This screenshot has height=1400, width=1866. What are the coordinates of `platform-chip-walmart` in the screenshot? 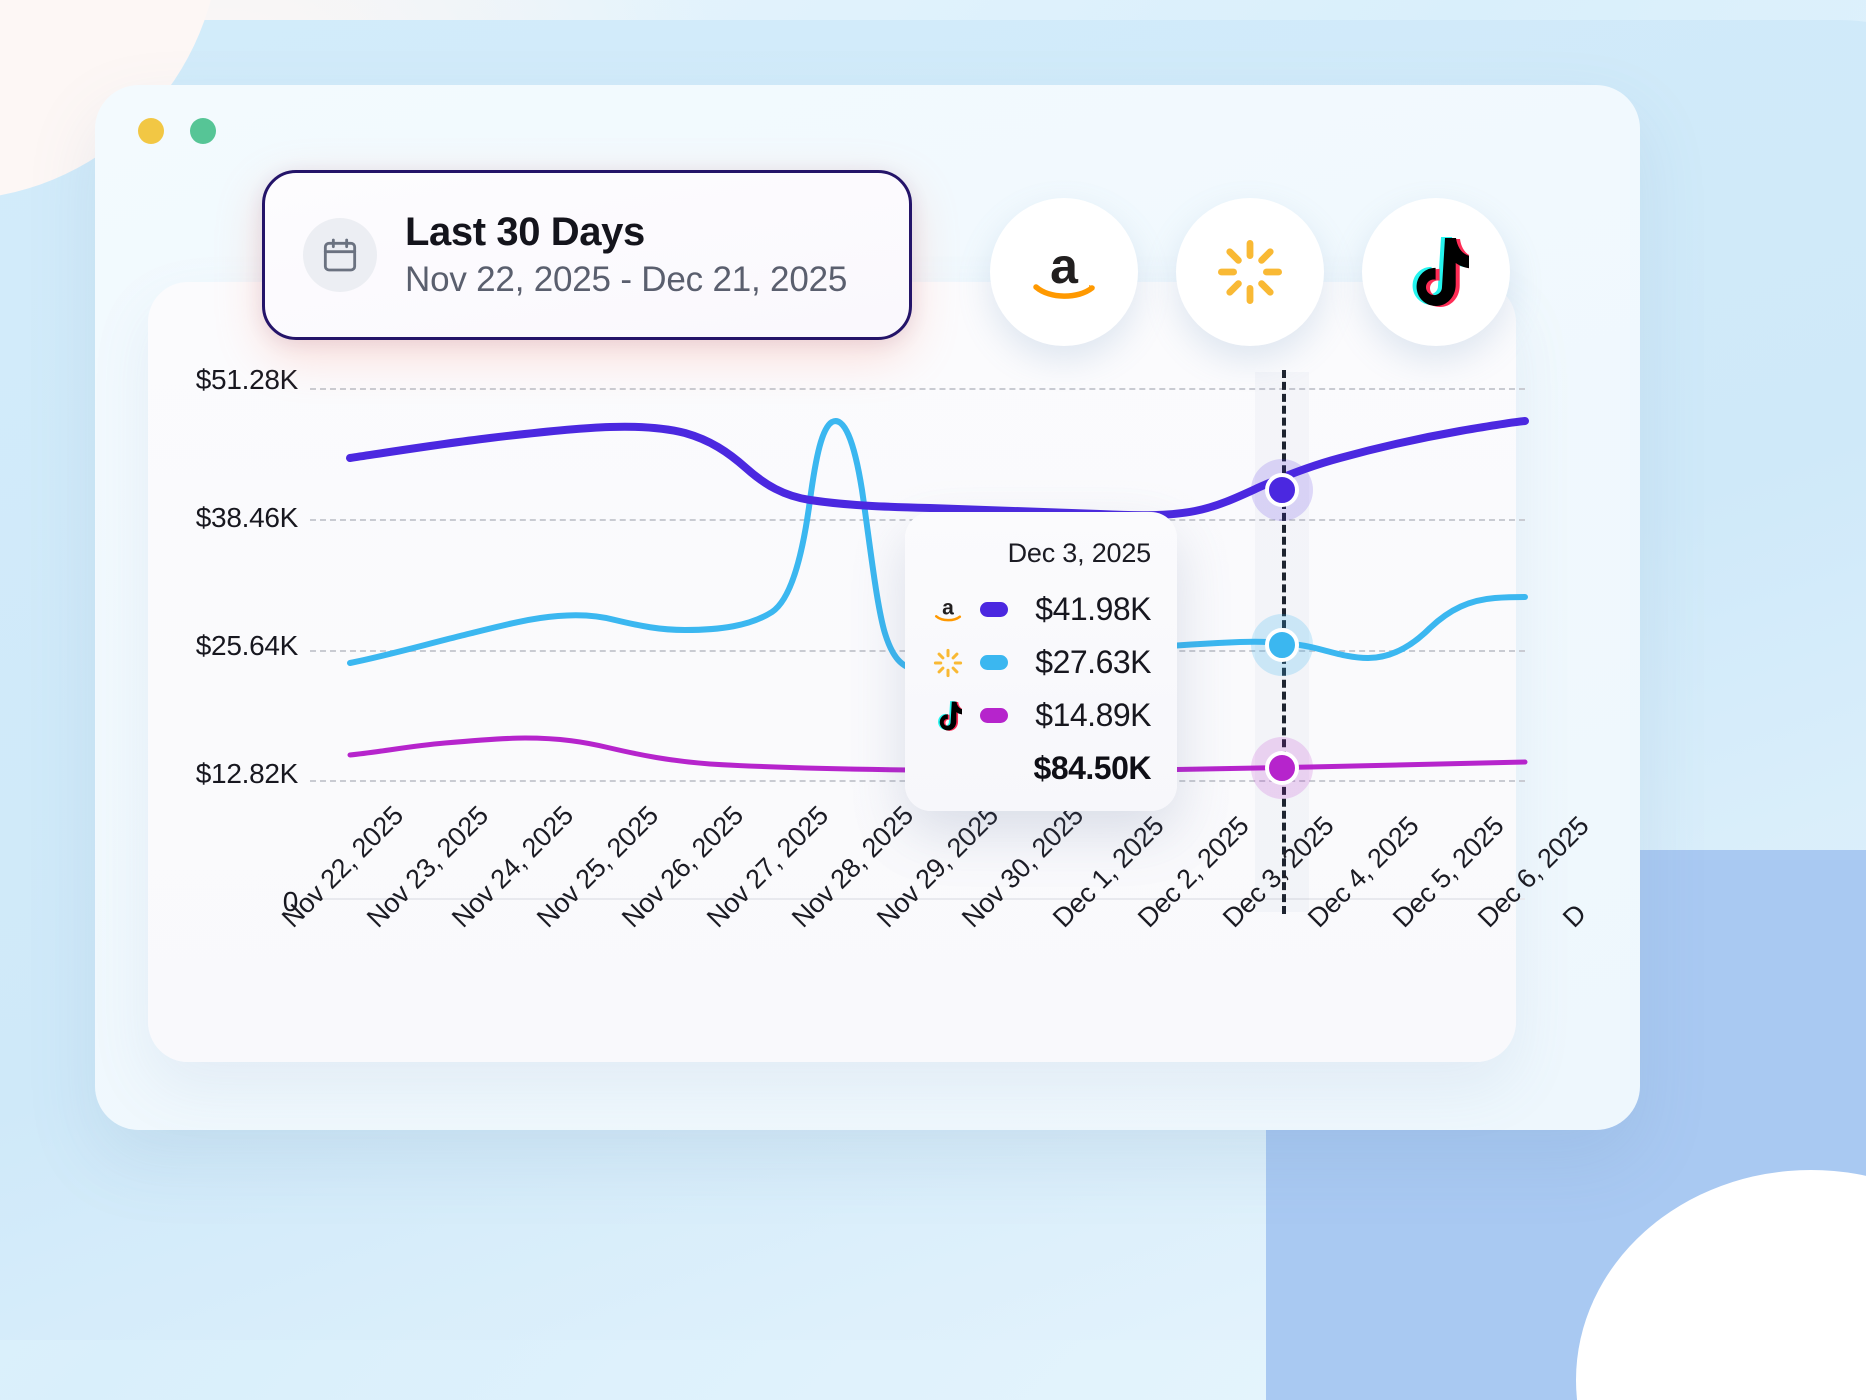 It's located at (1250, 272).